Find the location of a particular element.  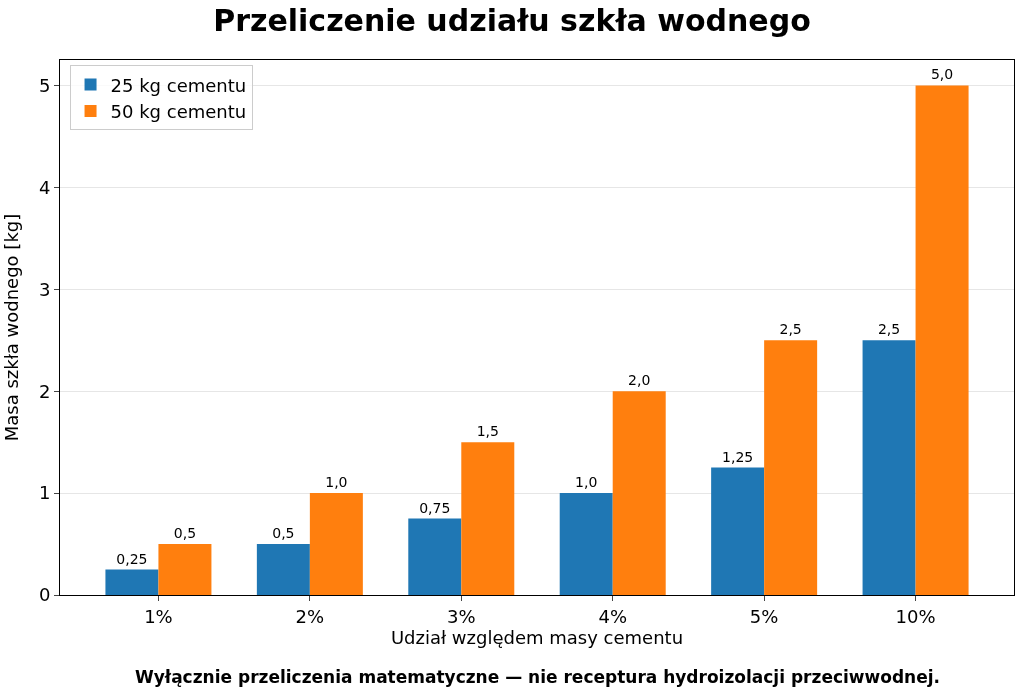

y-tick-label: 3 is located at coordinates (44, 289).